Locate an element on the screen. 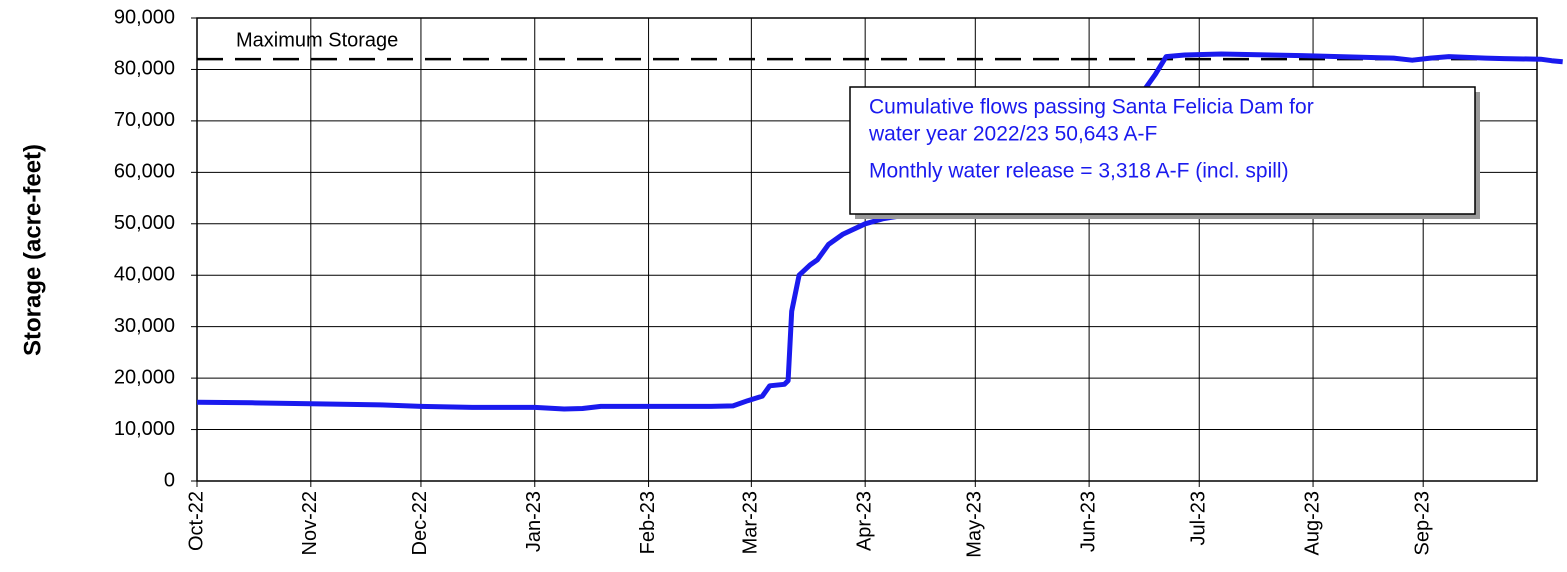 The width and height of the screenshot is (1567, 572). x-tick-label: Jul-23 is located at coordinates (1199, 518).